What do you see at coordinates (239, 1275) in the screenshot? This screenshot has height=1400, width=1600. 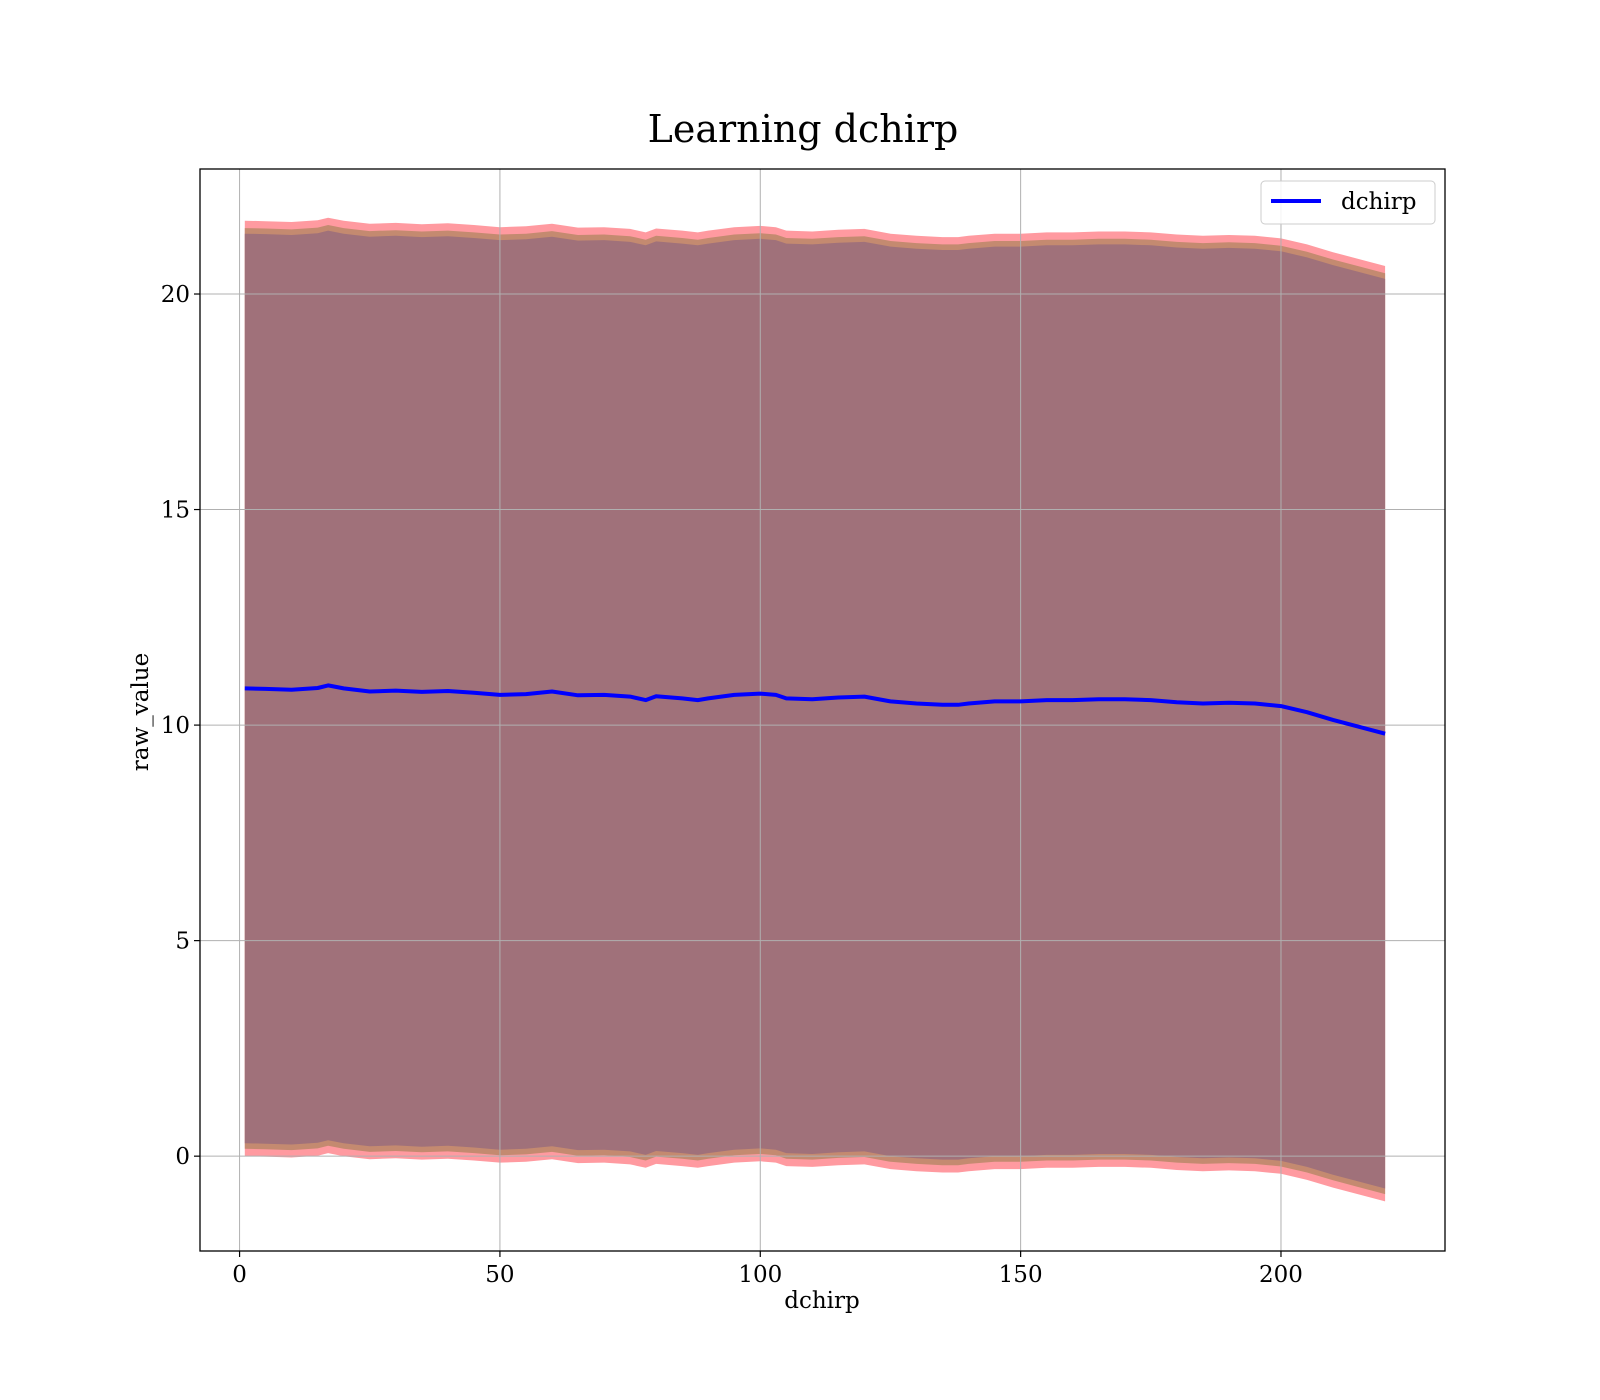 I see `x-tick-label: 0` at bounding box center [239, 1275].